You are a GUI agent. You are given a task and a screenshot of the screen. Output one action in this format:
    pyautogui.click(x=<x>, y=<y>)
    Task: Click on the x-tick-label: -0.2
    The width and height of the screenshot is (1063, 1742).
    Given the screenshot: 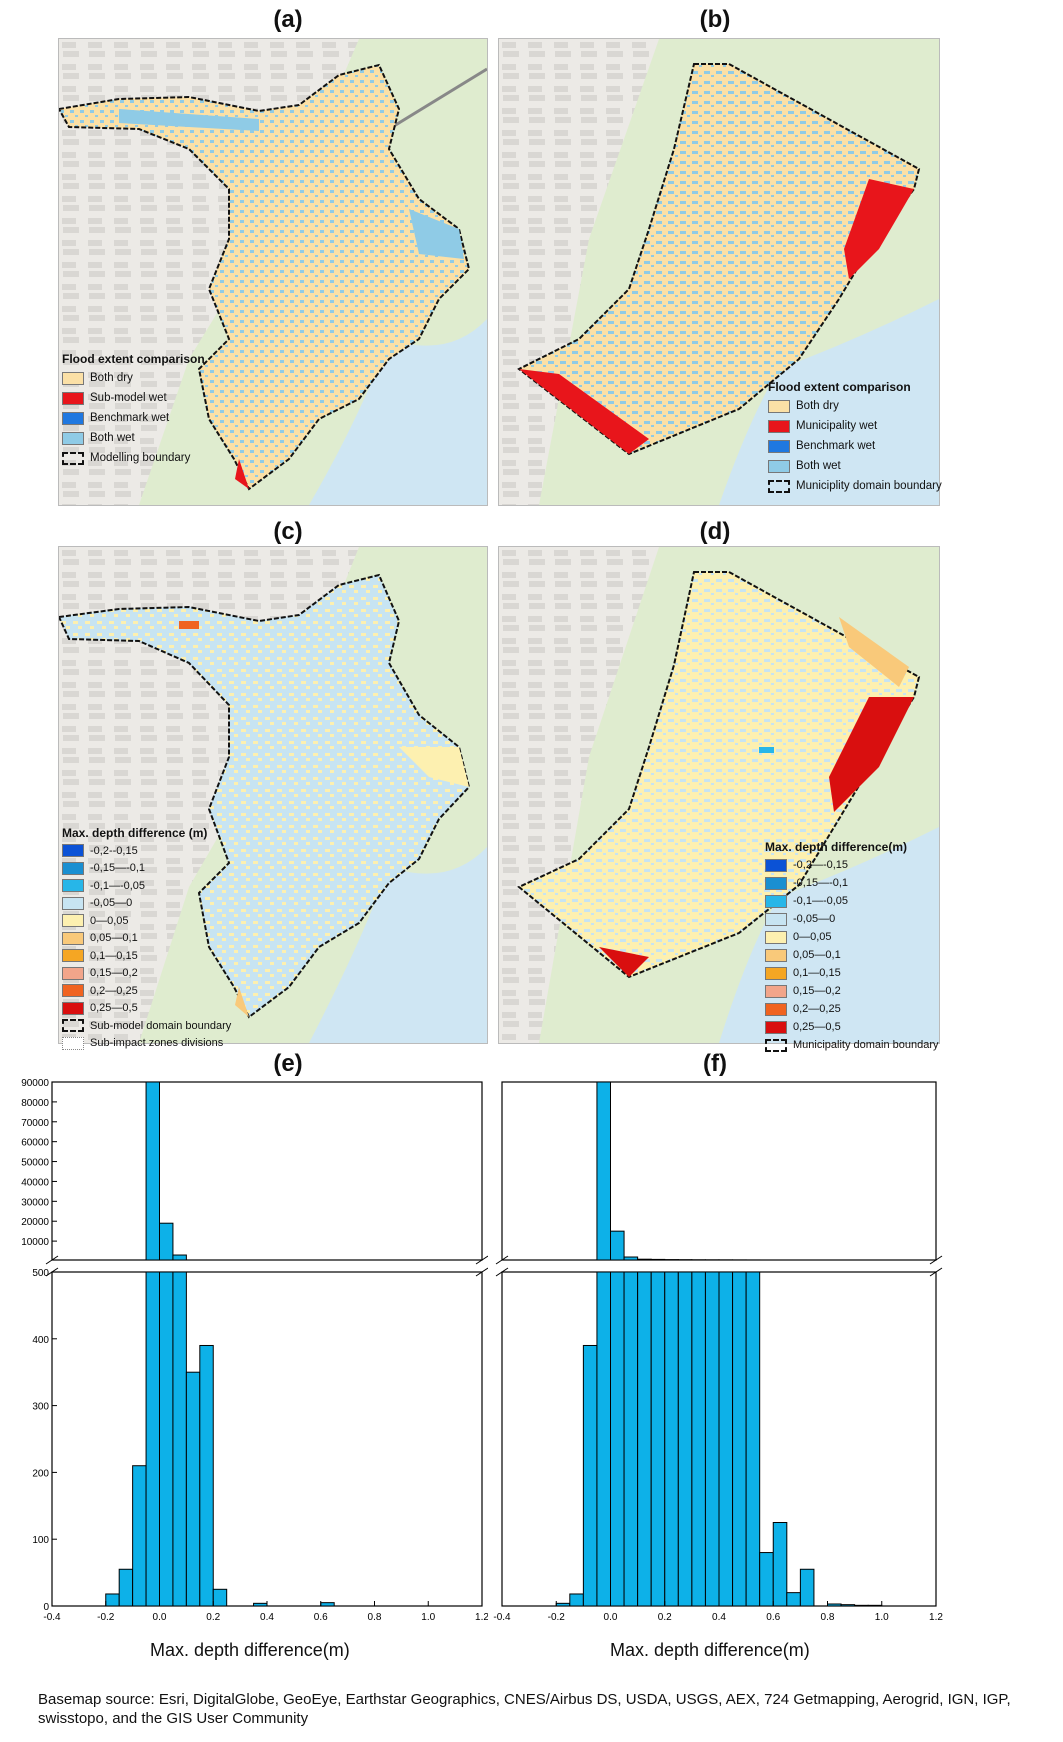 What is the action you would take?
    pyautogui.click(x=106, y=1617)
    